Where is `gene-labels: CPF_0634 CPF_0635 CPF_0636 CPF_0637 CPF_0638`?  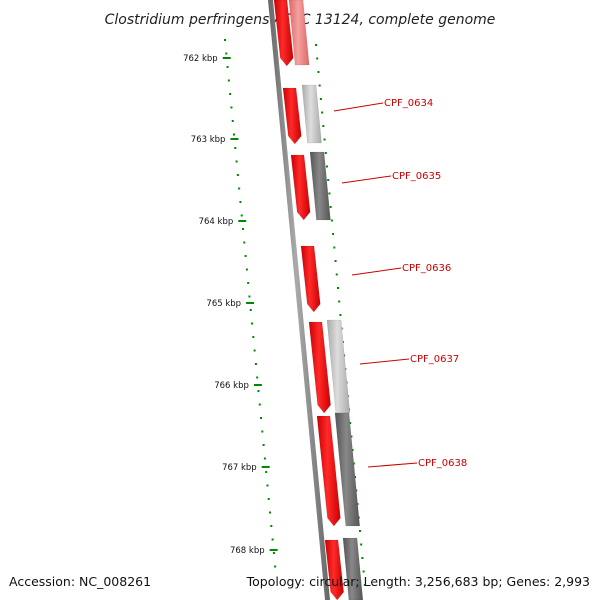 gene-labels: CPF_0634 CPF_0635 CPF_0636 CPF_0637 CPF_0638 is located at coordinates (400, 283).